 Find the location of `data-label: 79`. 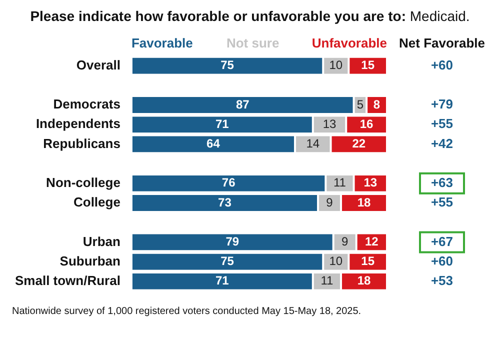

data-label: 79 is located at coordinates (233, 241).